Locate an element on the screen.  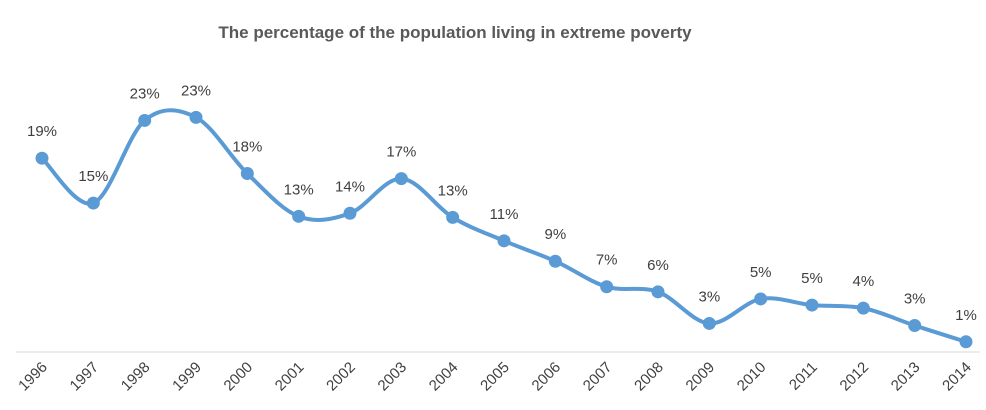
x-tick-label: 2008 is located at coordinates (649, 377).